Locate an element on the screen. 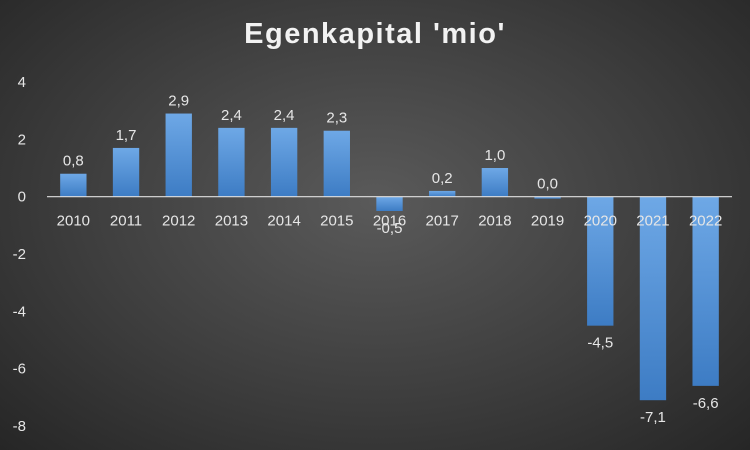 The image size is (750, 450). y-tick-label: 0 is located at coordinates (22, 197).